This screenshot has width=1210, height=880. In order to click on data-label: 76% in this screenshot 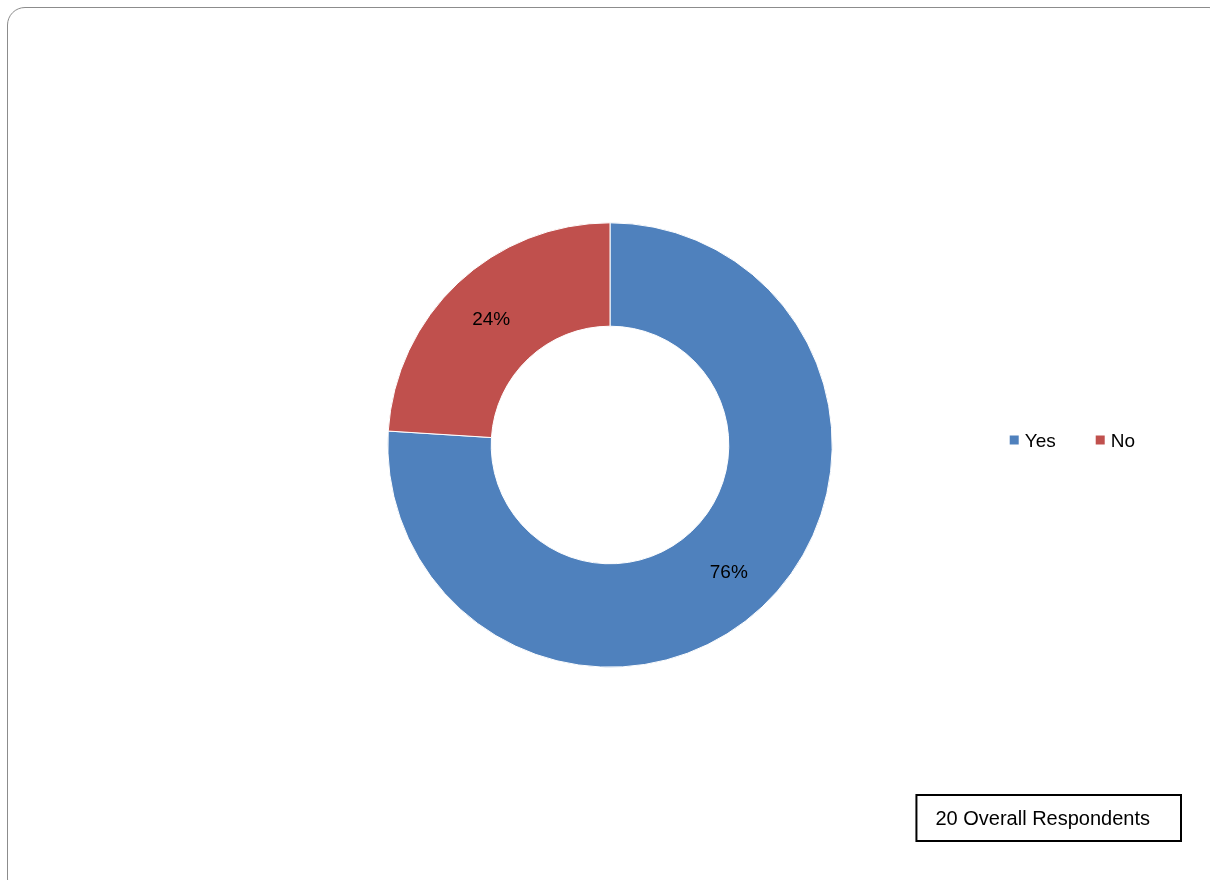, I will do `click(728, 571)`.